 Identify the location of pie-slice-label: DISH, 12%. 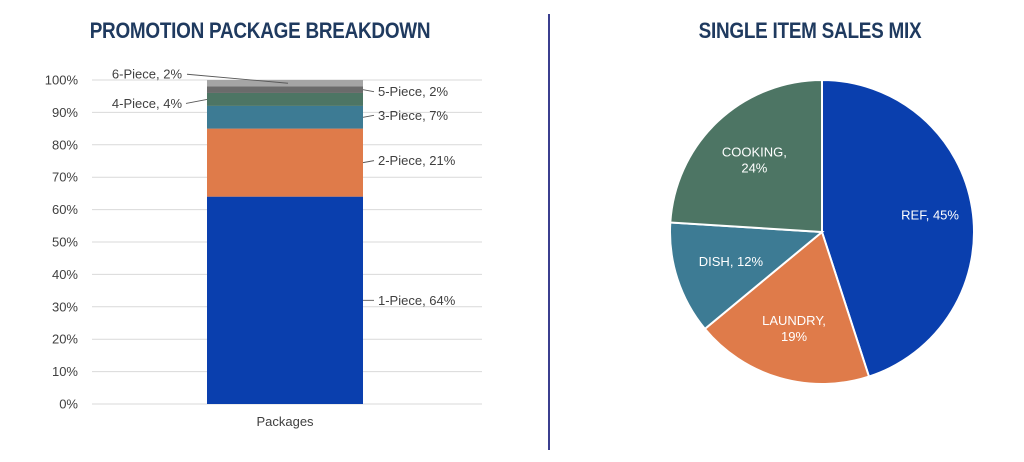
(731, 261).